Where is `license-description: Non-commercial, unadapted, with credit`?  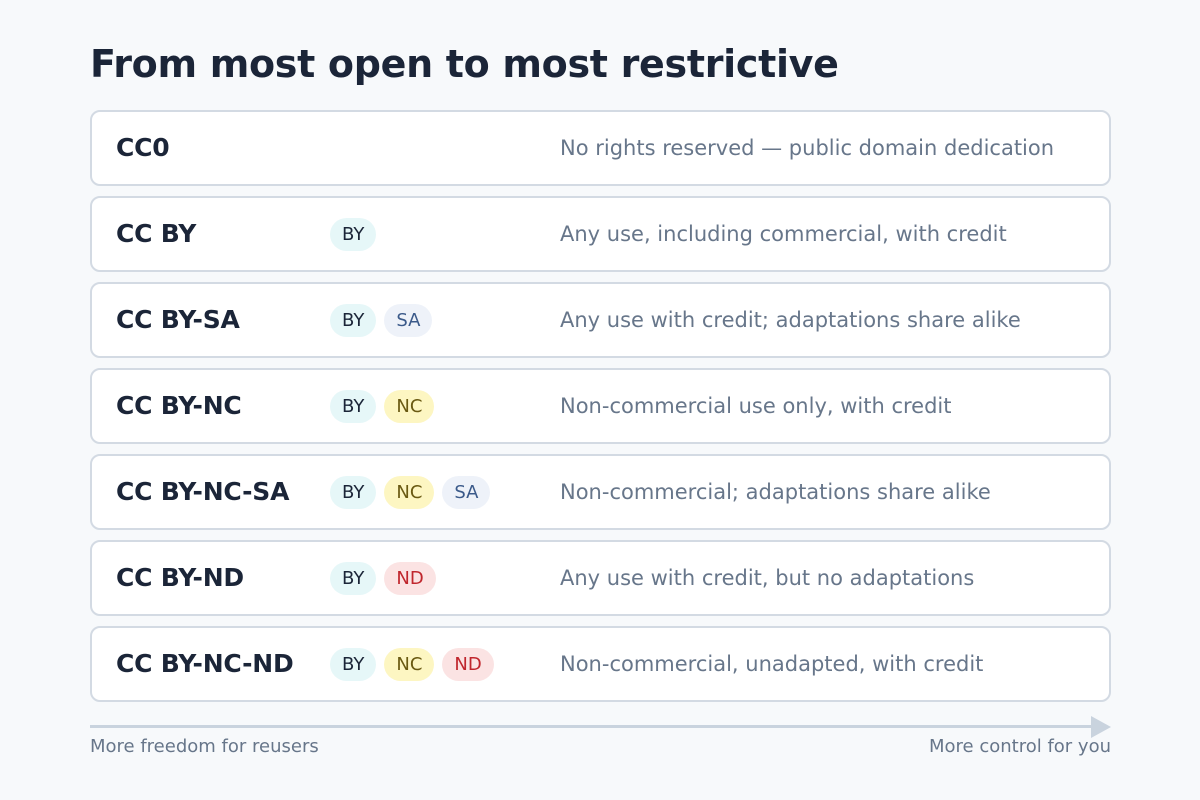
license-description: Non-commercial, unadapted, with credit is located at coordinates (772, 664).